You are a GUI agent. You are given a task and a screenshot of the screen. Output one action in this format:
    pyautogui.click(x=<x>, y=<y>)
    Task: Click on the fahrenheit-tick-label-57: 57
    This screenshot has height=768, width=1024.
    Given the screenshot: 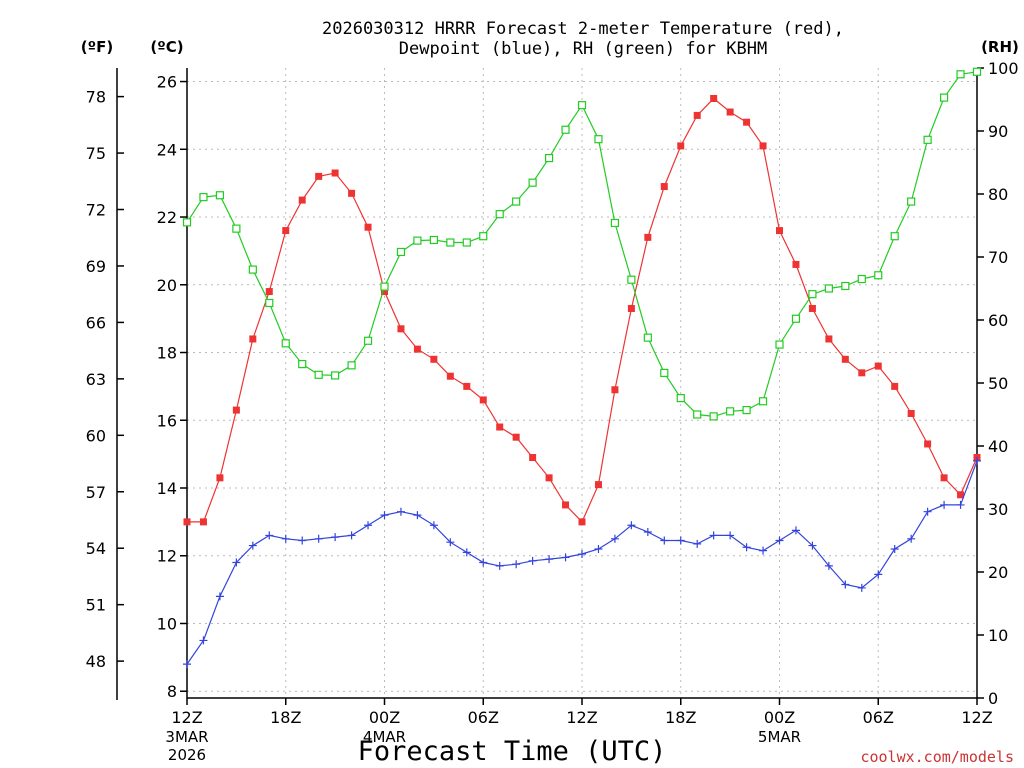 What is the action you would take?
    pyautogui.click(x=96, y=492)
    